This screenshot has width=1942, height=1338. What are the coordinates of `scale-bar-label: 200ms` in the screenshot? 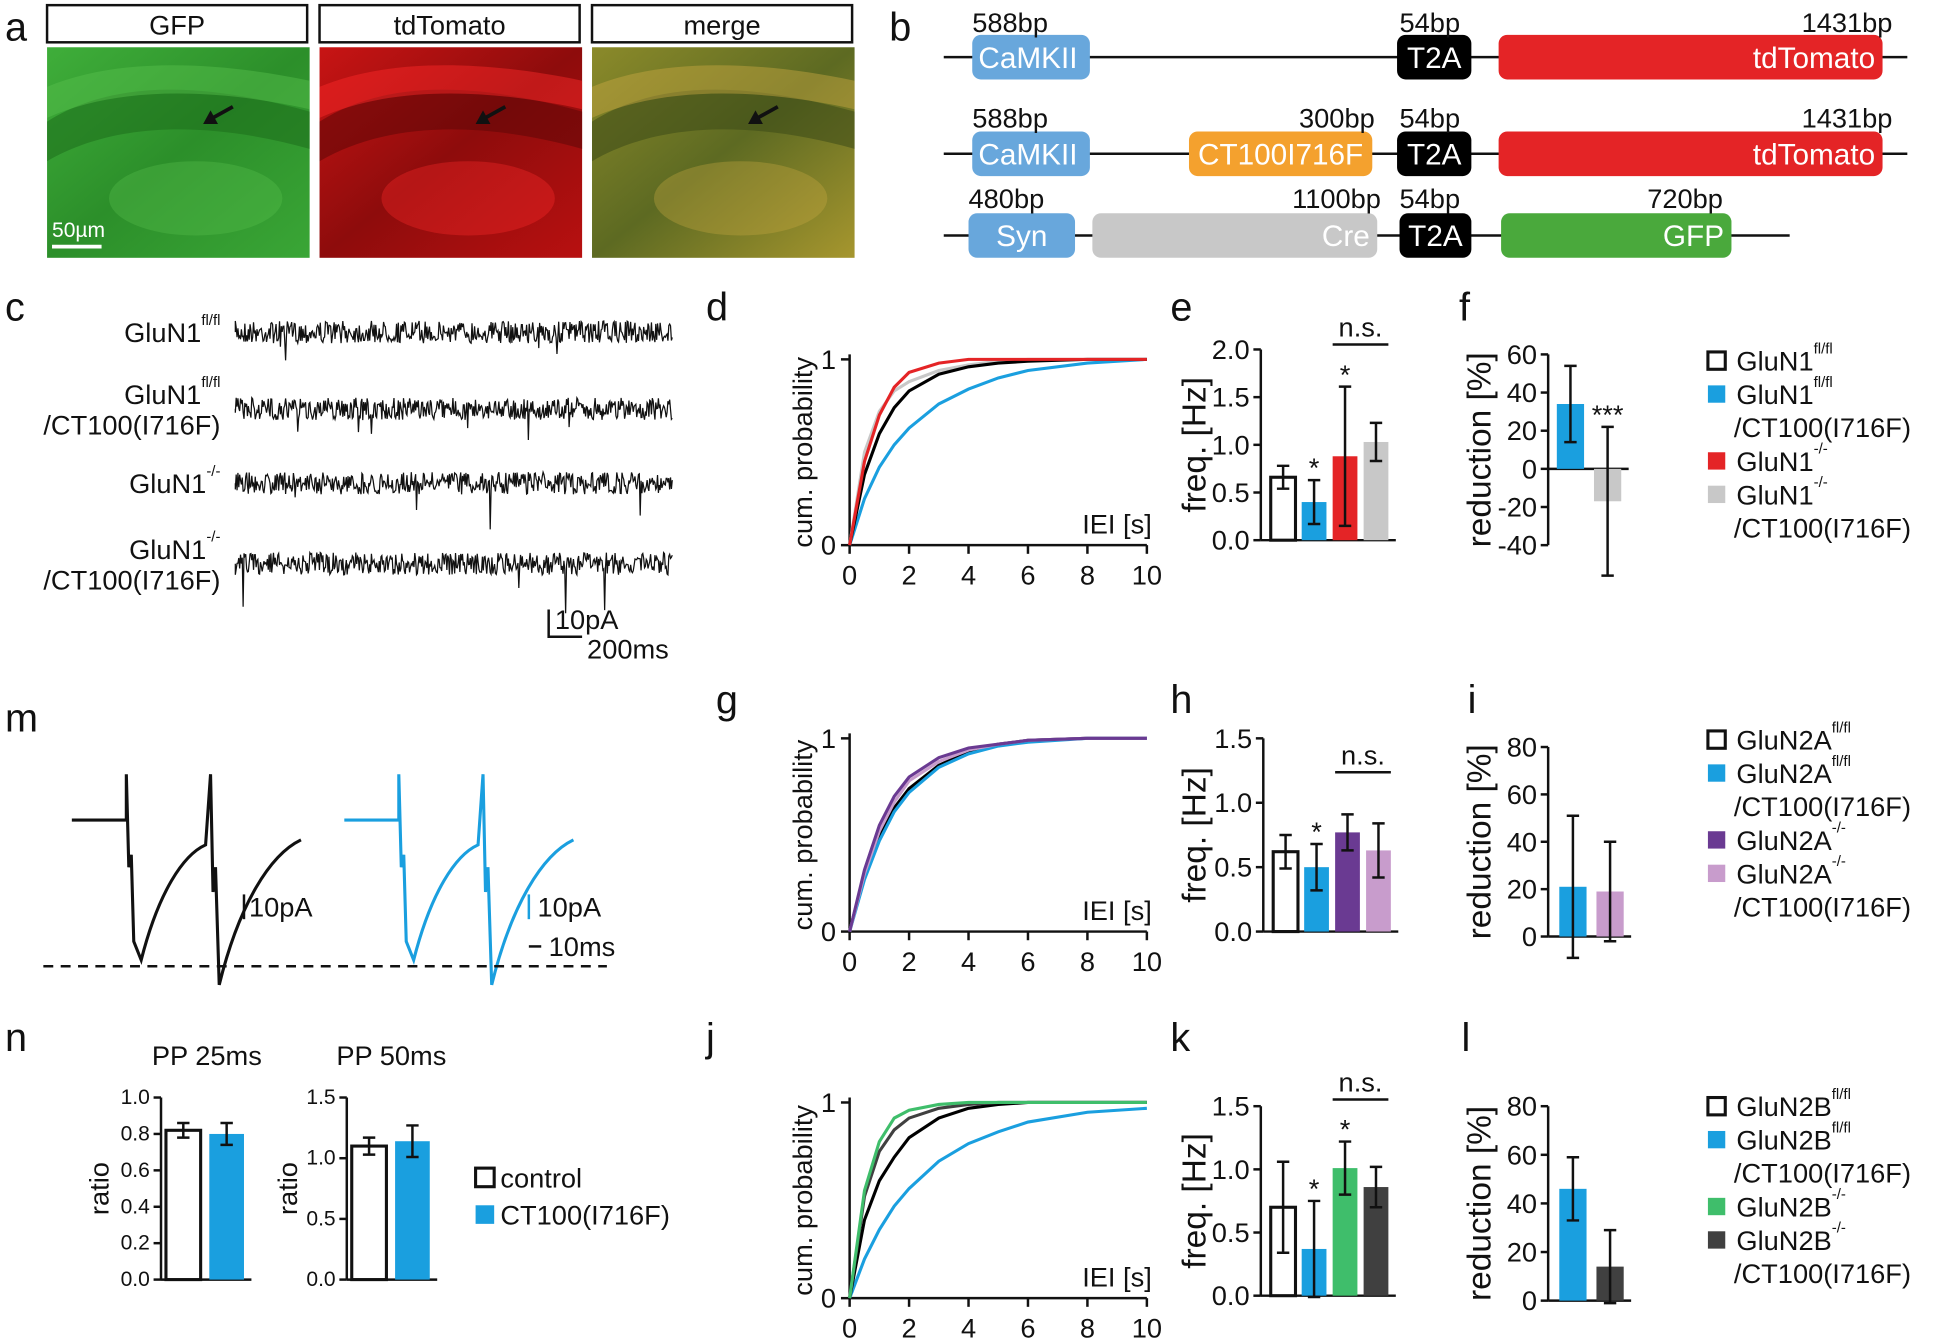 It's located at (628, 649).